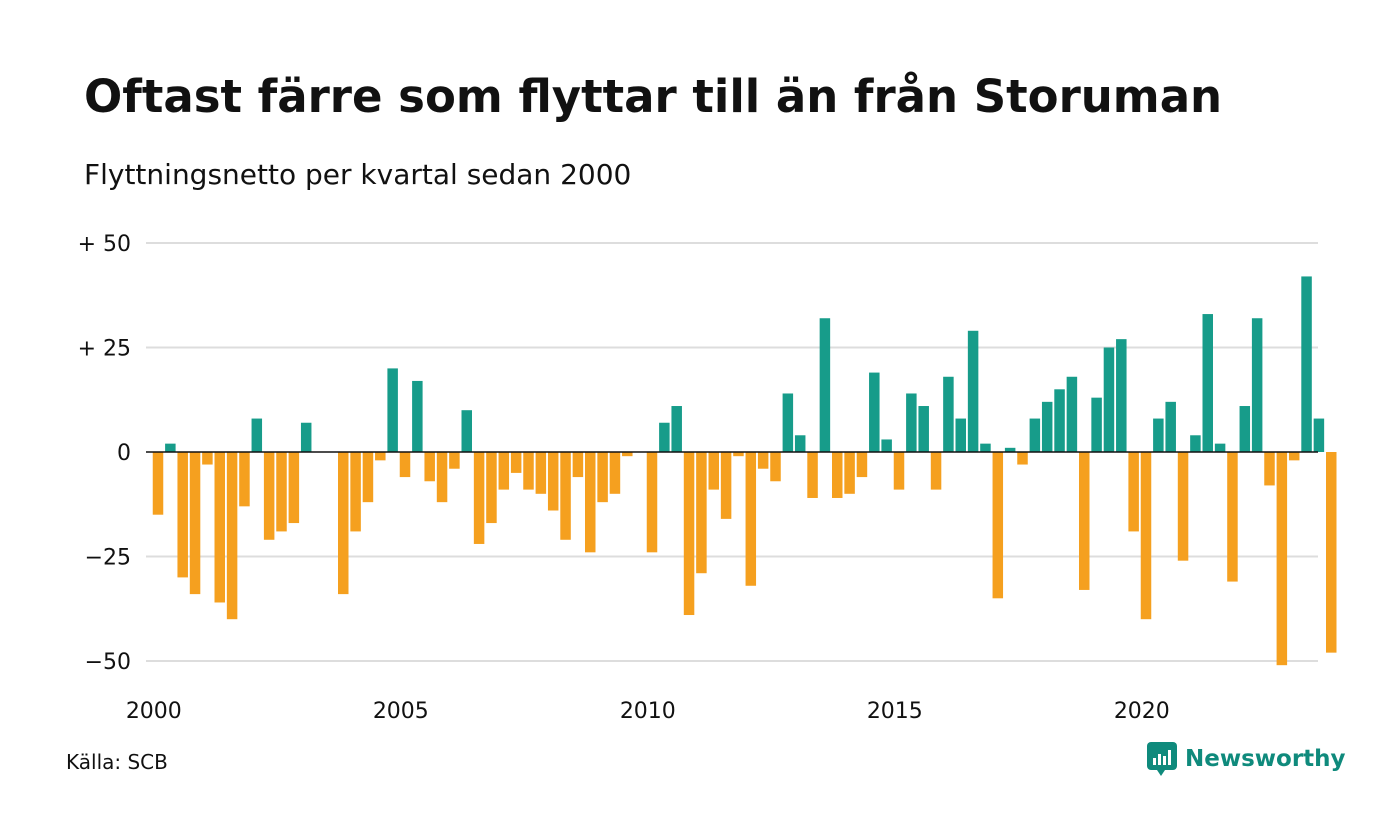  I want to click on chart-subtitle: Flyttningsnetto per kvartal sedan 2000, so click(358, 174).